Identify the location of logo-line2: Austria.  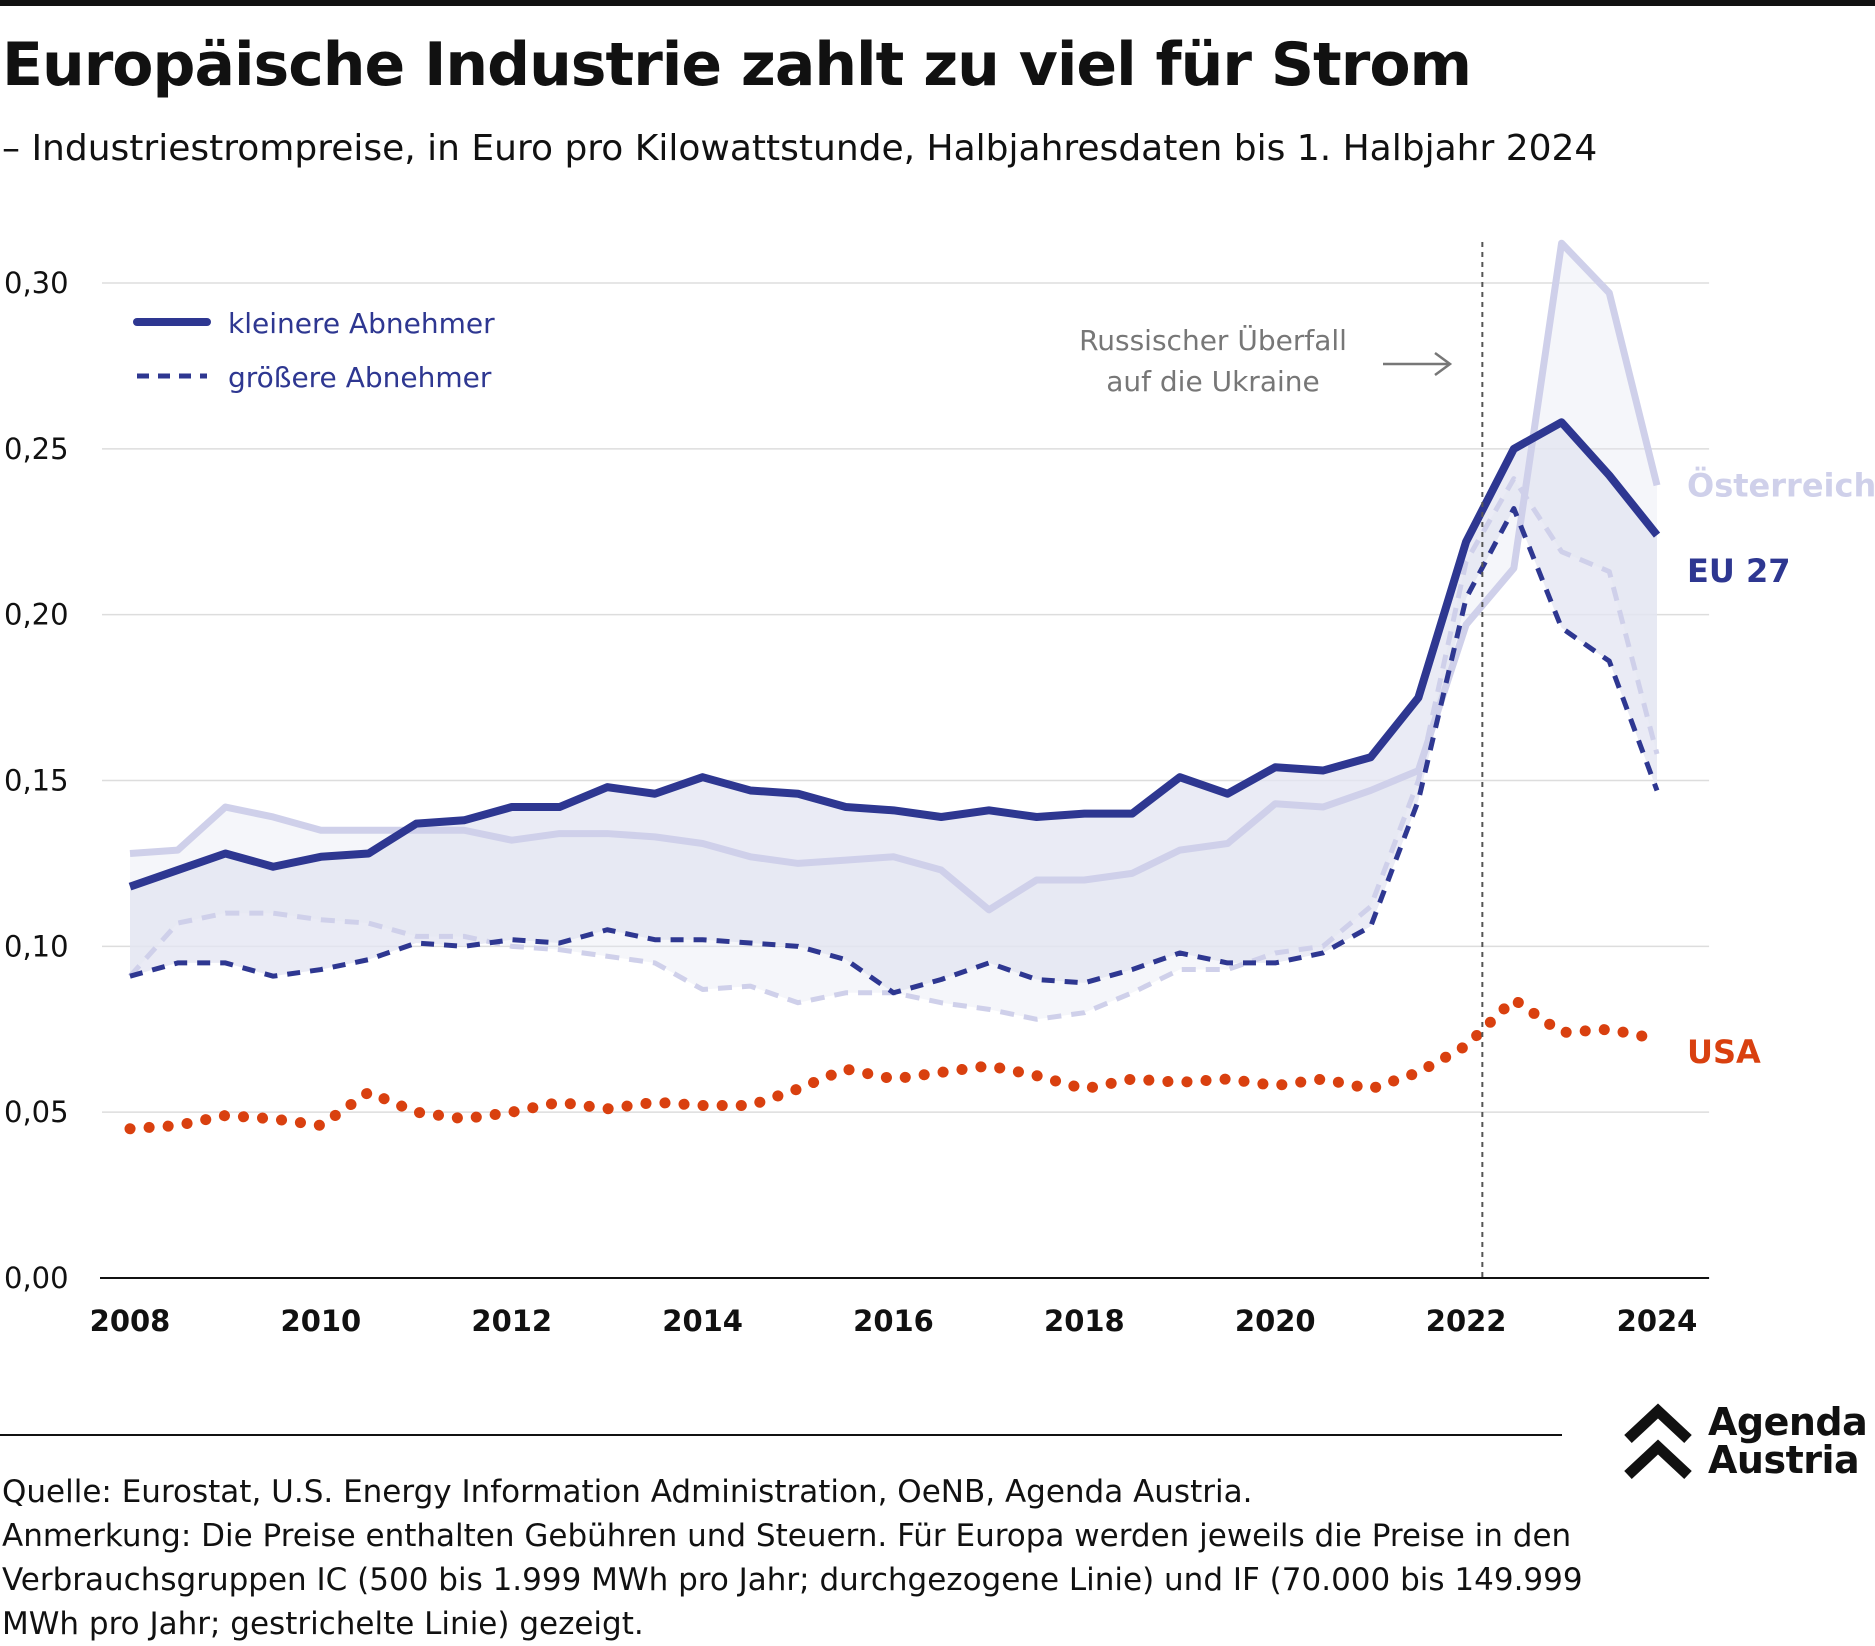
(1784, 1460).